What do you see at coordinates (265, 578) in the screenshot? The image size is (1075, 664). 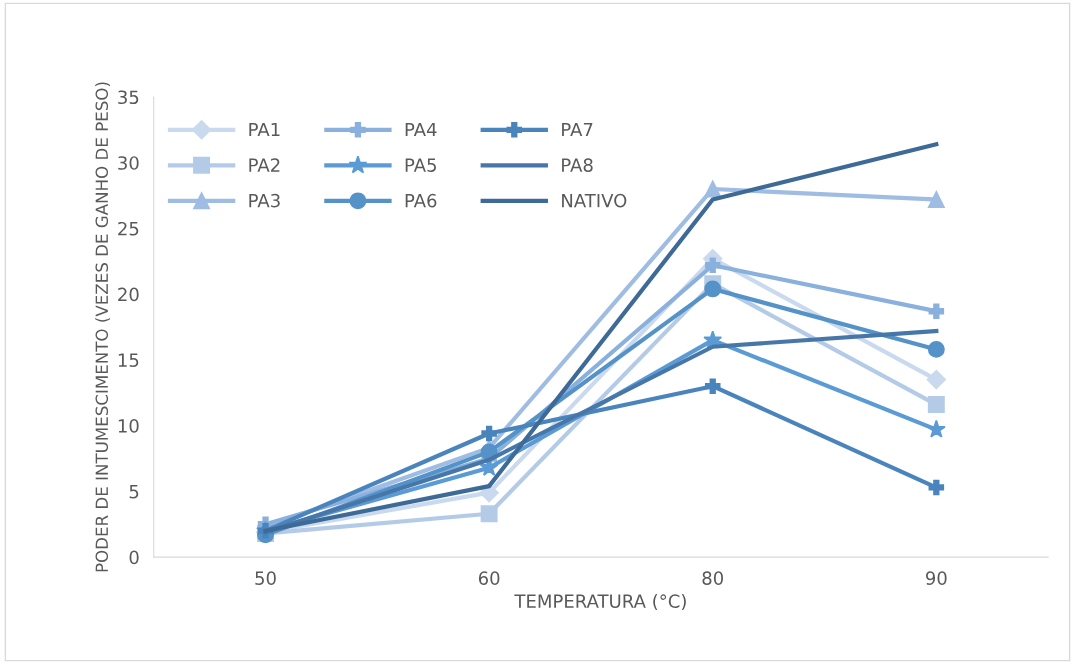 I see `x-tick-label: 50` at bounding box center [265, 578].